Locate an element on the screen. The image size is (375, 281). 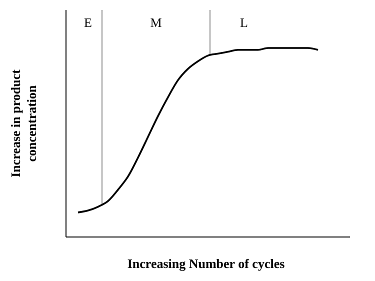
y-axis-title: Increase in product concentration is located at coordinates (23, 123).